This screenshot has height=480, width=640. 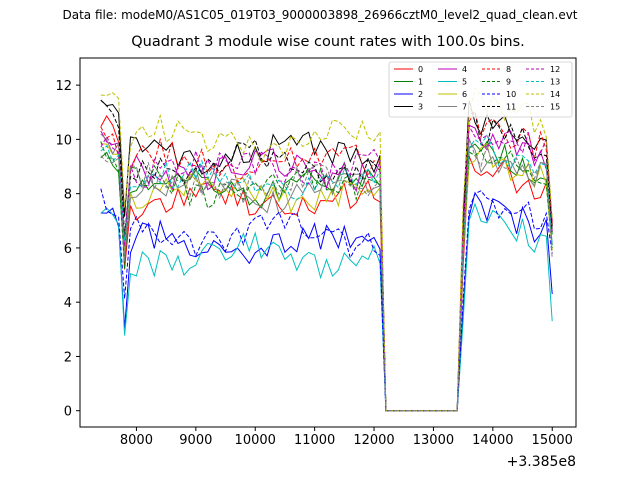 What do you see at coordinates (68, 303) in the screenshot?
I see `y-tick-label: 4` at bounding box center [68, 303].